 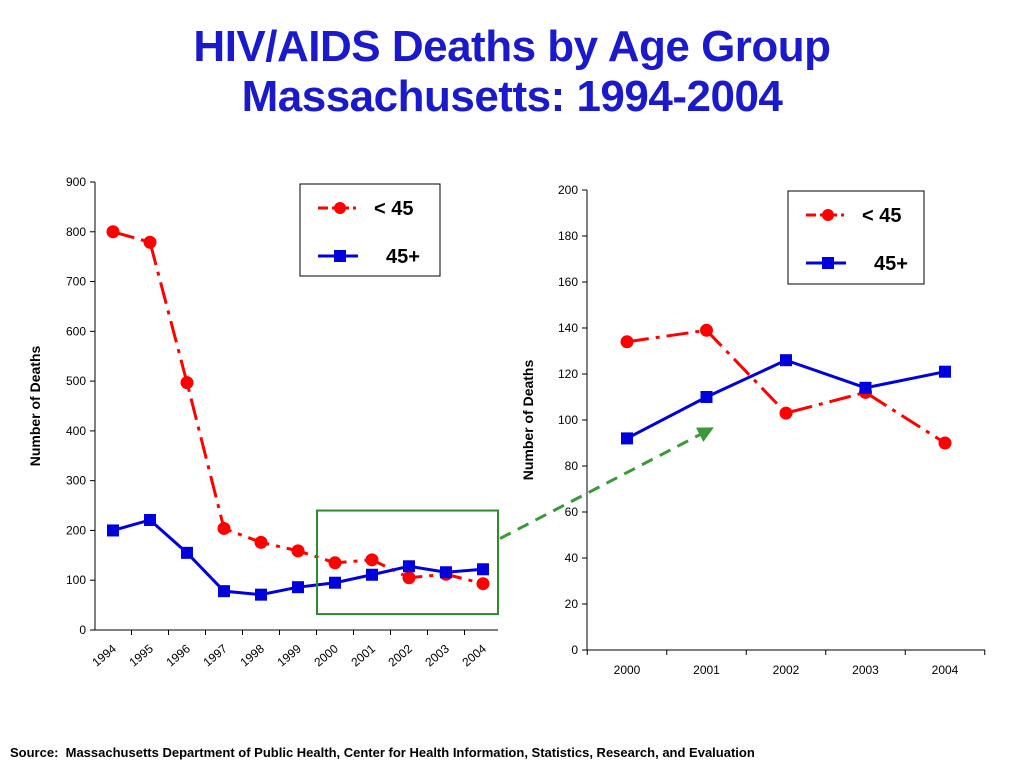 I want to click on y-tick-label: 60, so click(x=572, y=512).